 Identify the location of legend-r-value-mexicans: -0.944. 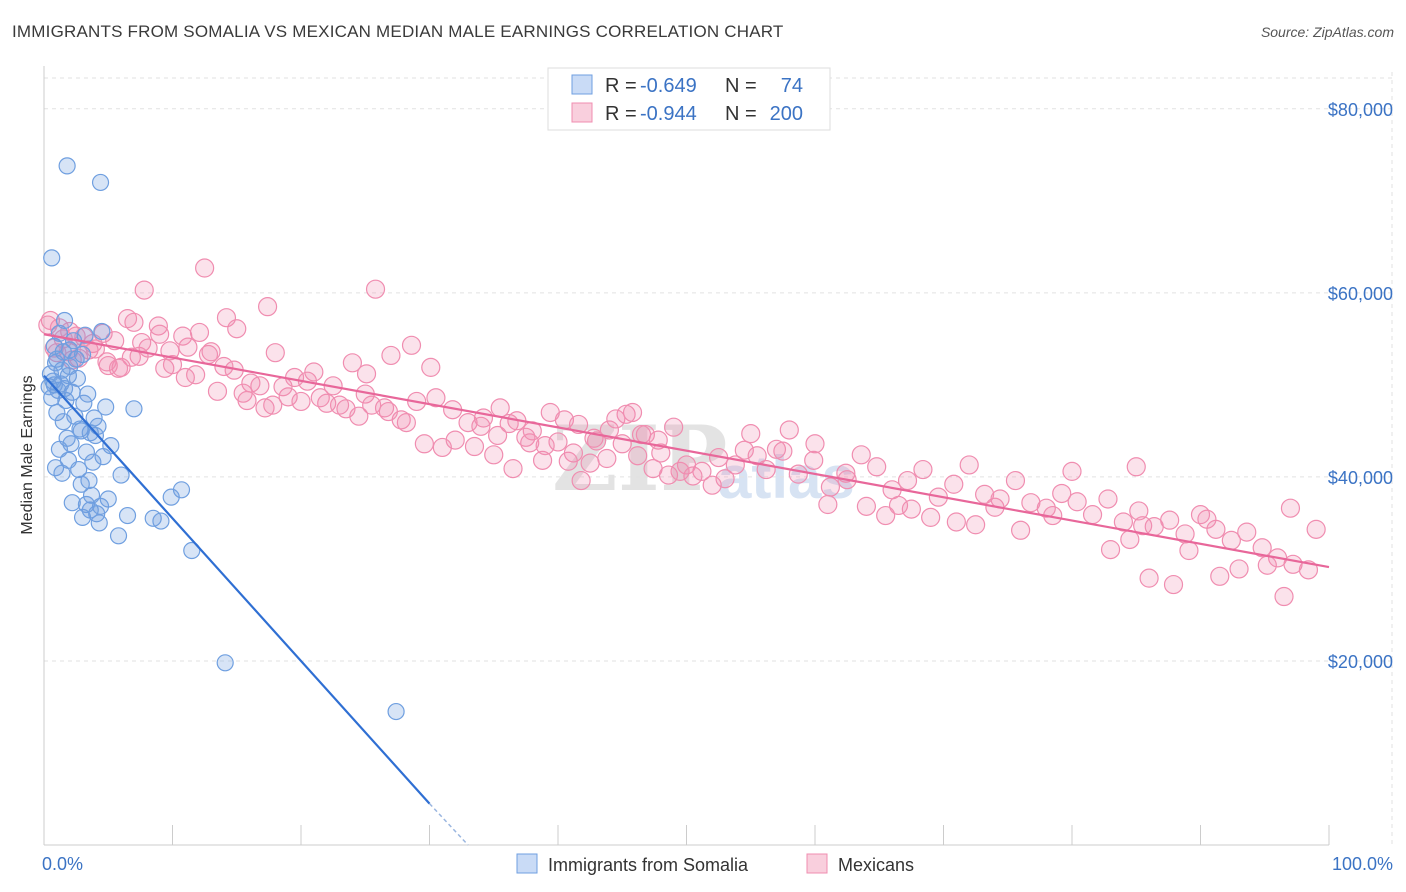
(668, 114).